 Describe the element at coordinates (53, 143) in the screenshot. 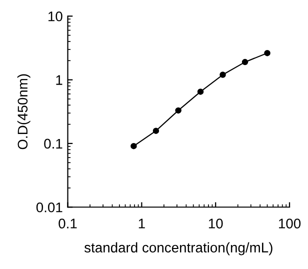

I see `y-tick-label: 0.1` at that location.